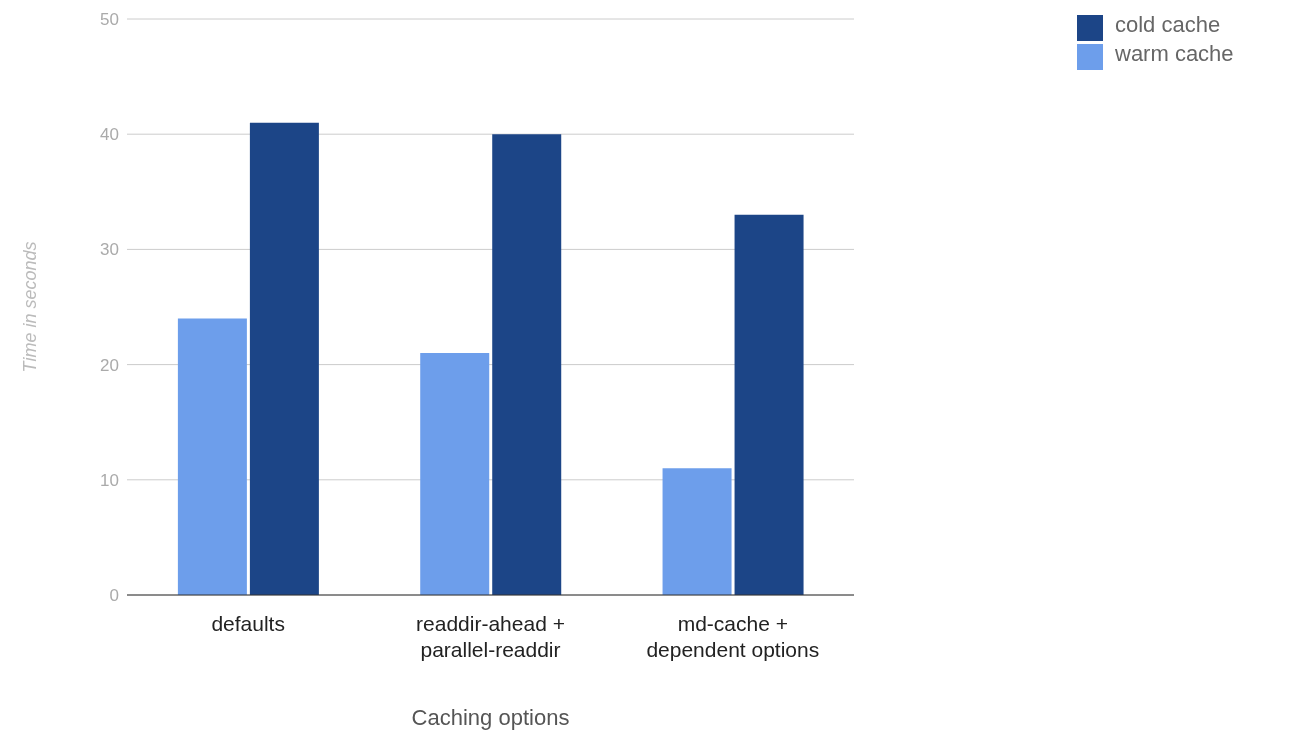 The width and height of the screenshot is (1289, 743). I want to click on x-axis-title: Caching options, so click(490, 717).